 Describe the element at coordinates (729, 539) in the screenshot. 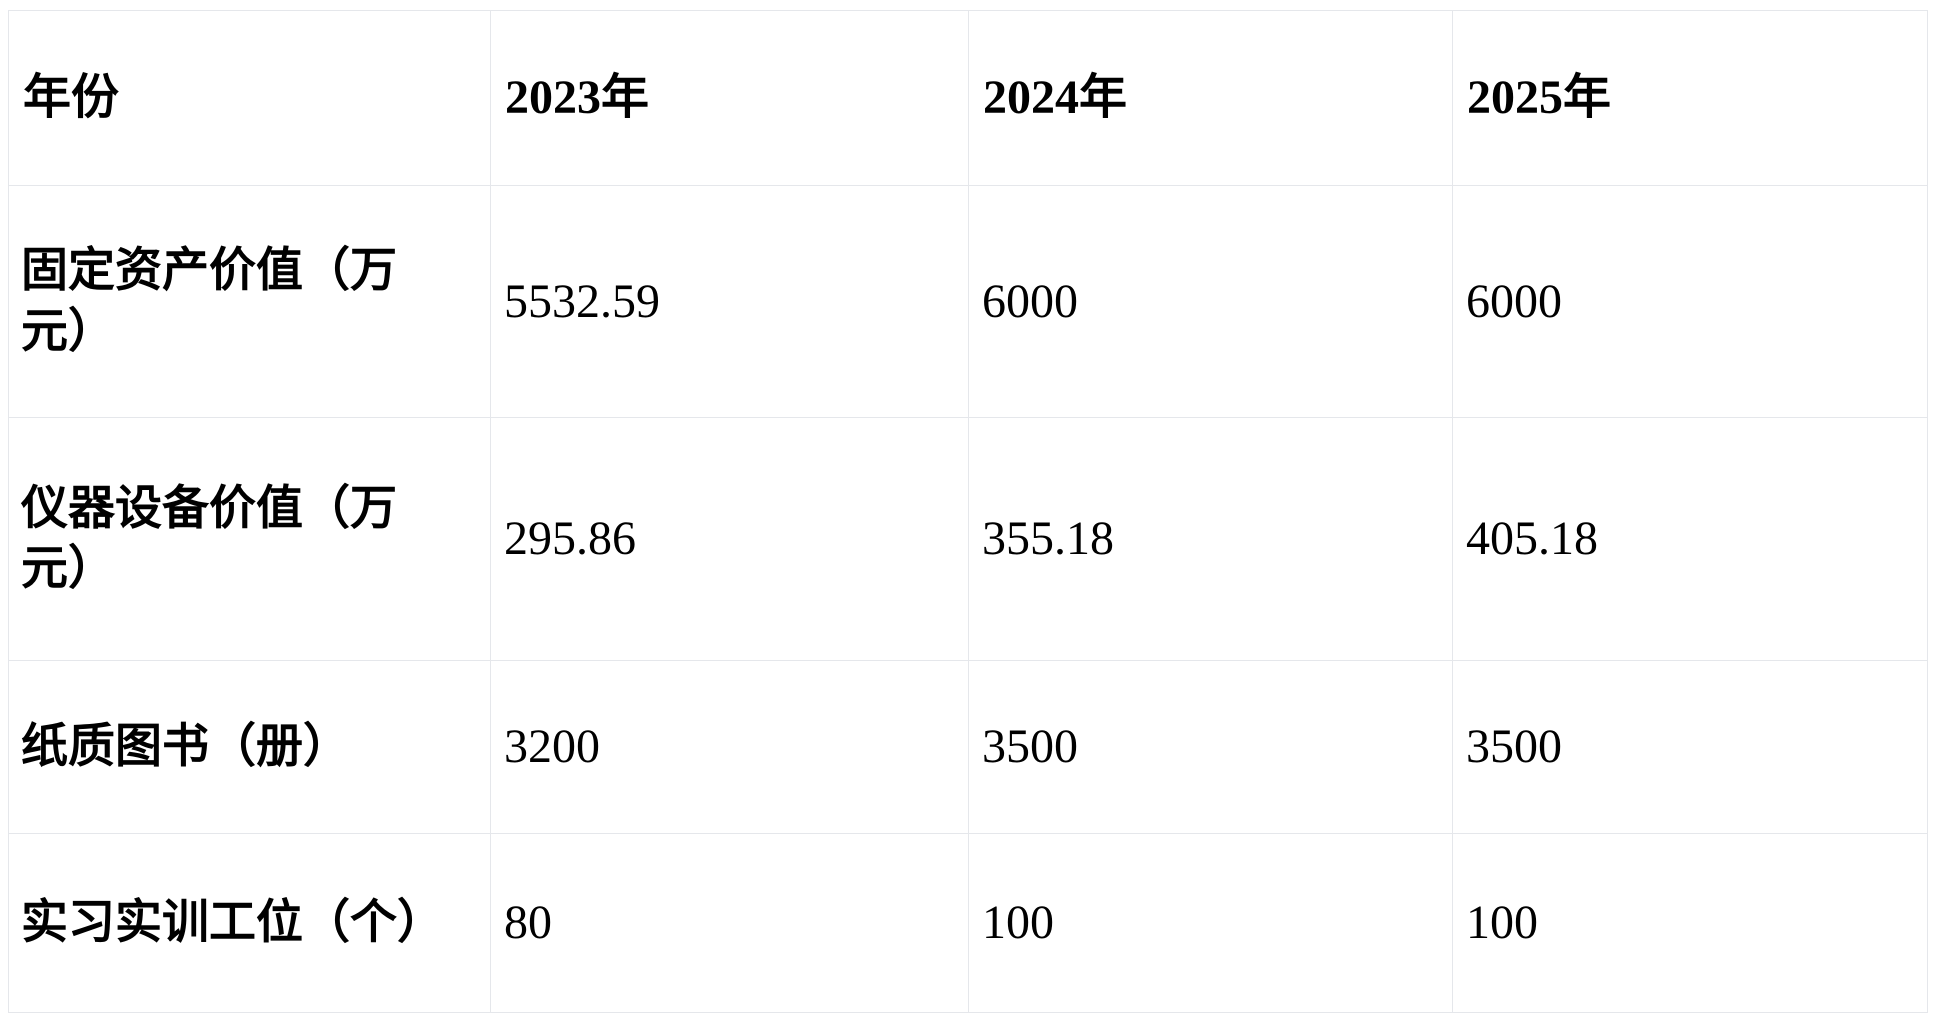

I see `cell-value: 295.86` at that location.